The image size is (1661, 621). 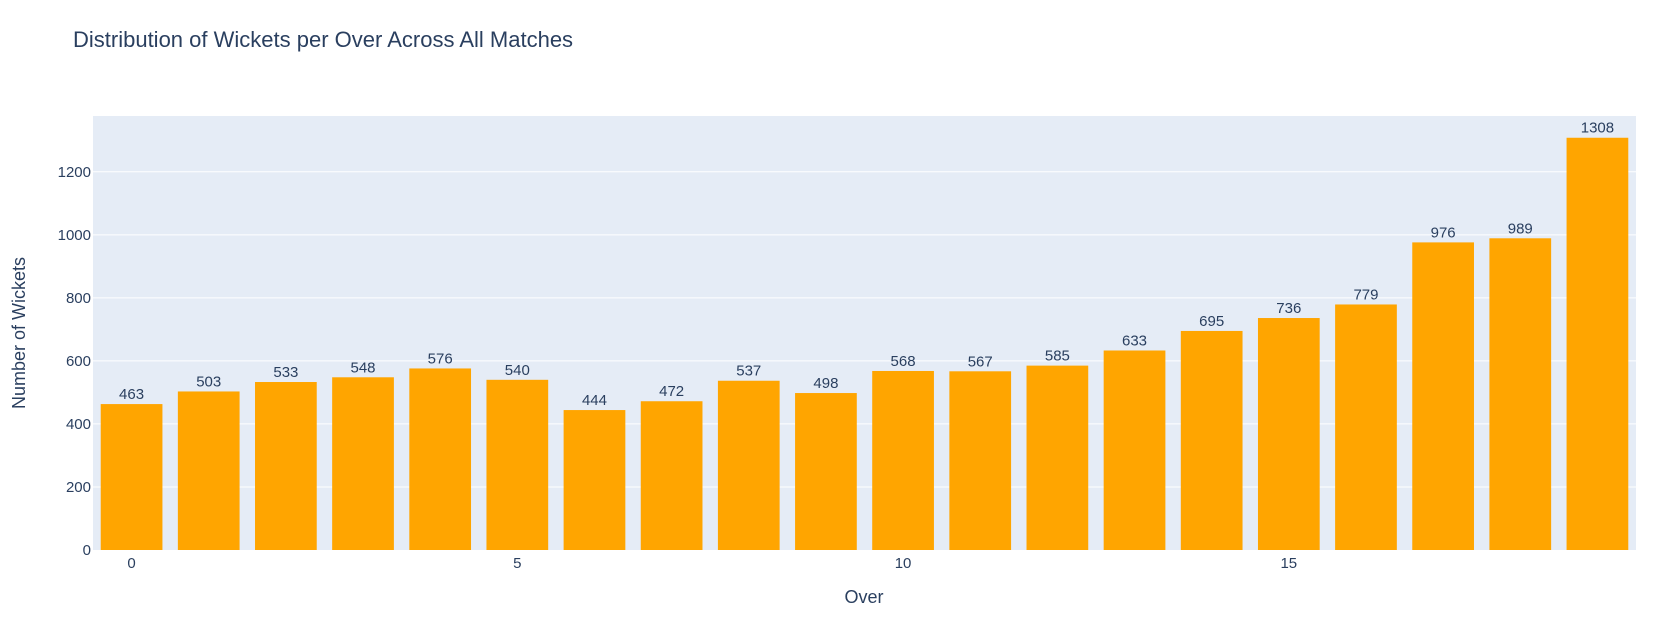 I want to click on y-tick-label: 400, so click(x=78, y=424).